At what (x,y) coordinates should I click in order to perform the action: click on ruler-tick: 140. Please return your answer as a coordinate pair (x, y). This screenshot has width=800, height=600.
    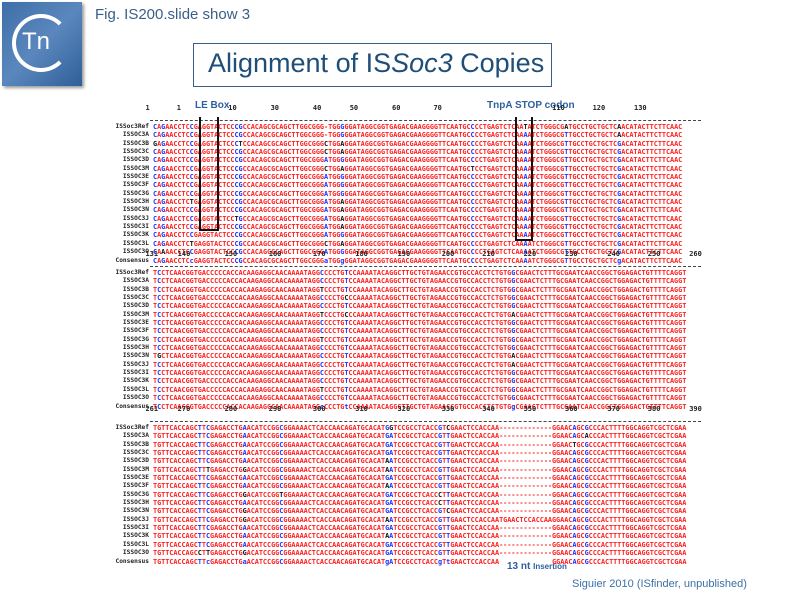
    Looking at the image, I should click on (184, 254).